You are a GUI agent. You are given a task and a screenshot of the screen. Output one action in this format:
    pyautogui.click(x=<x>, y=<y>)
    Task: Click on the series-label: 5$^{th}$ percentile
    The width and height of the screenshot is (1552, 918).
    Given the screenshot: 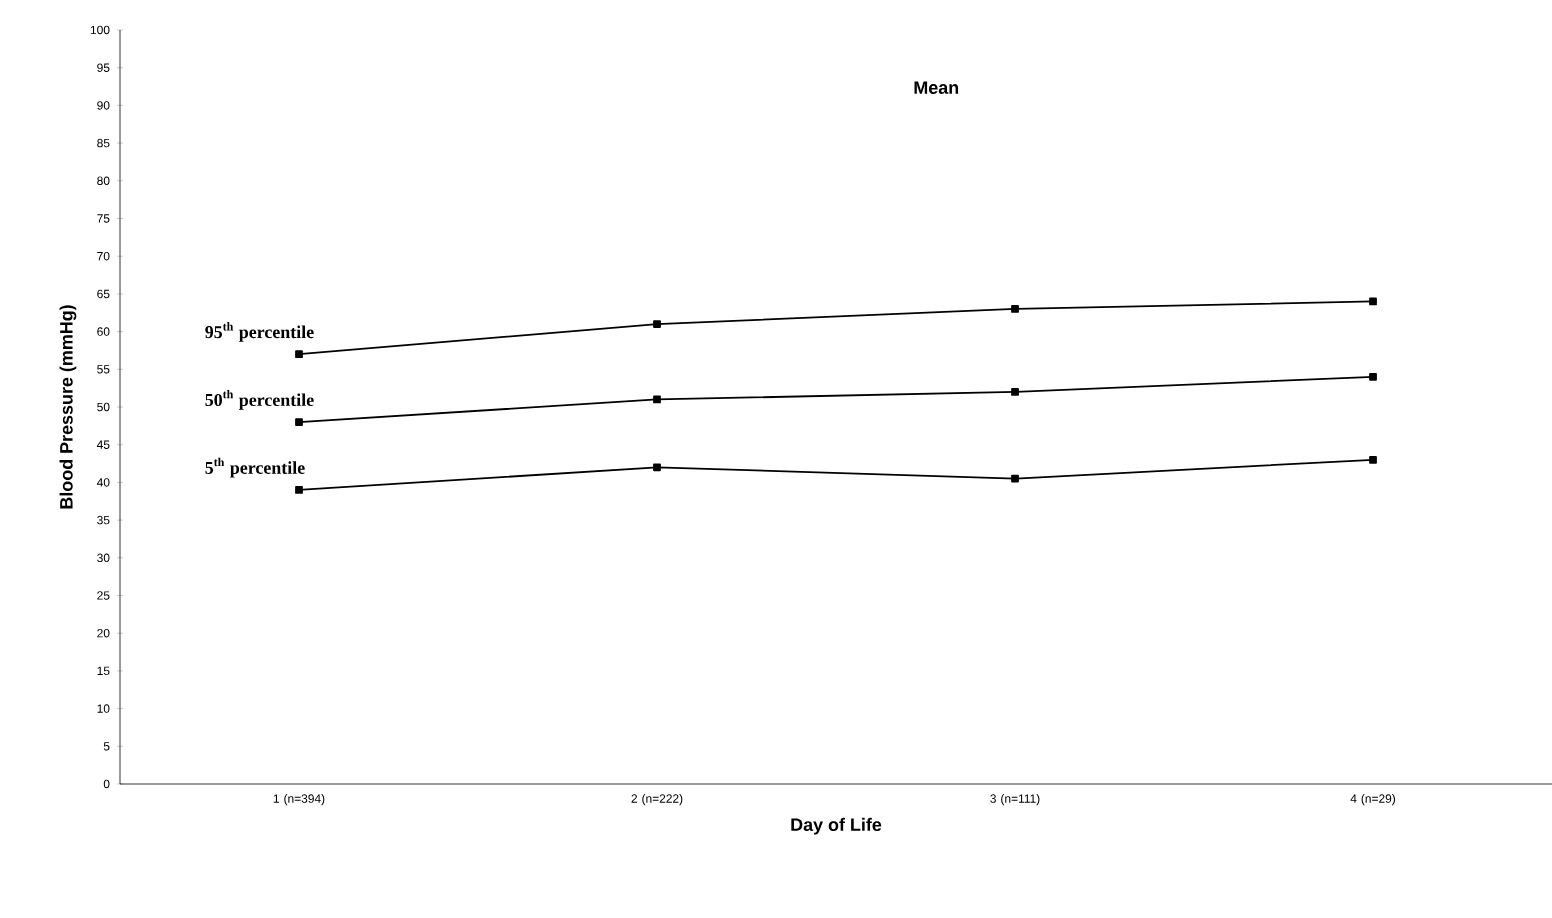 What is the action you would take?
    pyautogui.click(x=255, y=467)
    